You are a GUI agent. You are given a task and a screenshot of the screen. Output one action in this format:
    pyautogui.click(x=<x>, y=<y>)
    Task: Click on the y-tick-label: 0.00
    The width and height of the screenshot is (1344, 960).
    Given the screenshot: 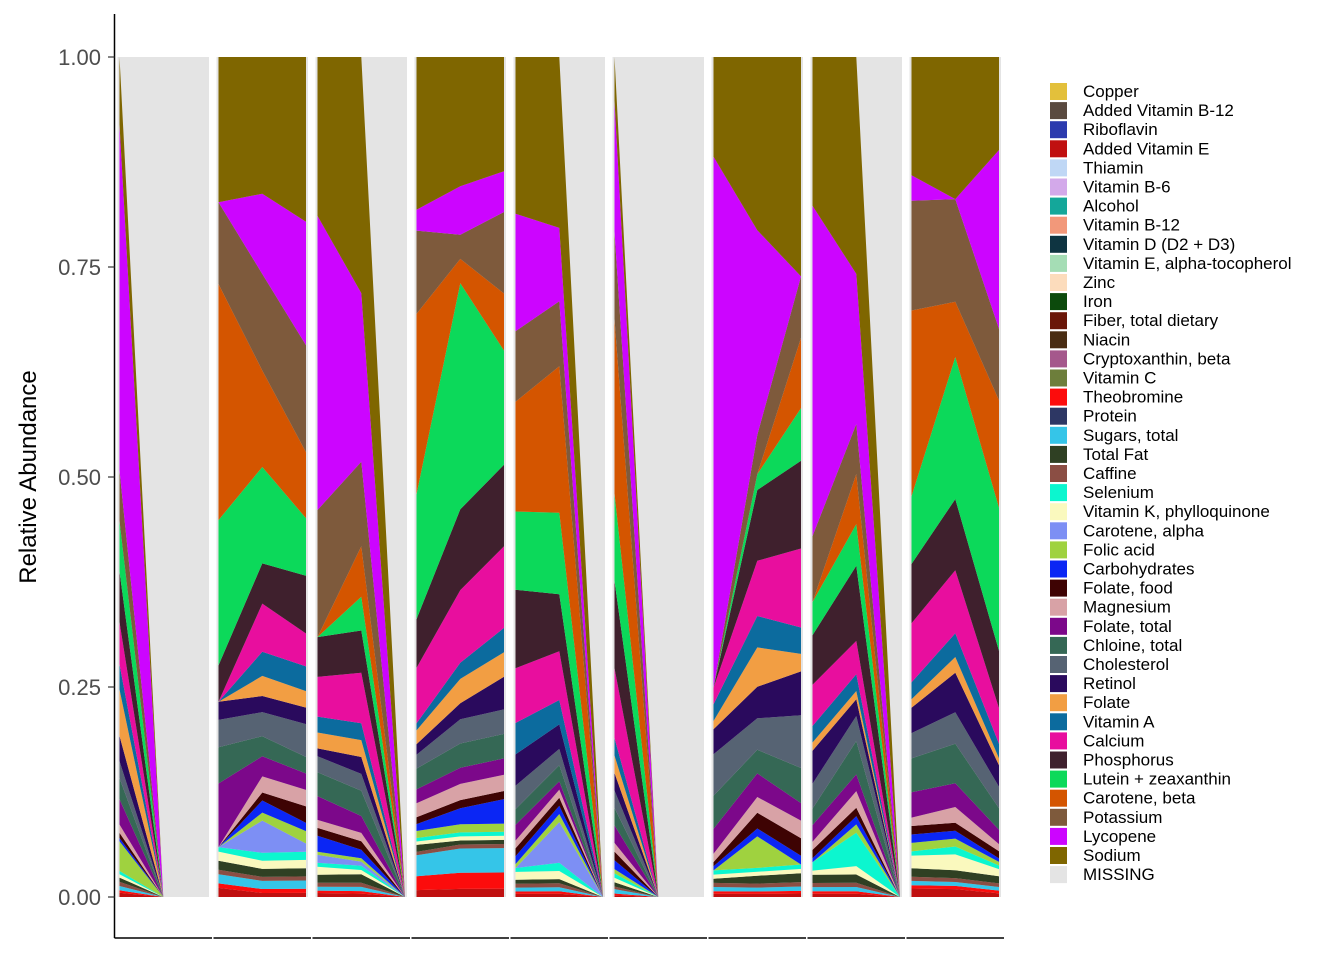 What is the action you would take?
    pyautogui.click(x=79, y=897)
    